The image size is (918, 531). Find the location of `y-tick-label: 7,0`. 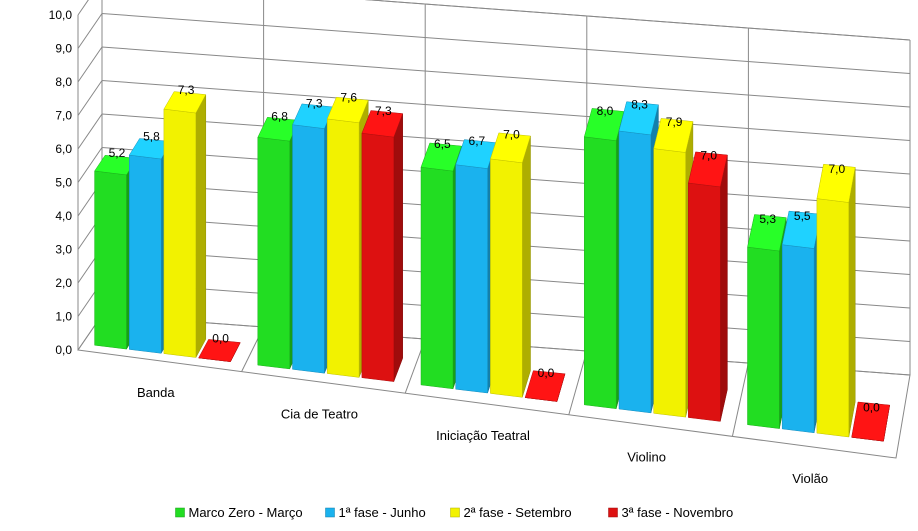

y-tick-label: 7,0 is located at coordinates (63, 116).